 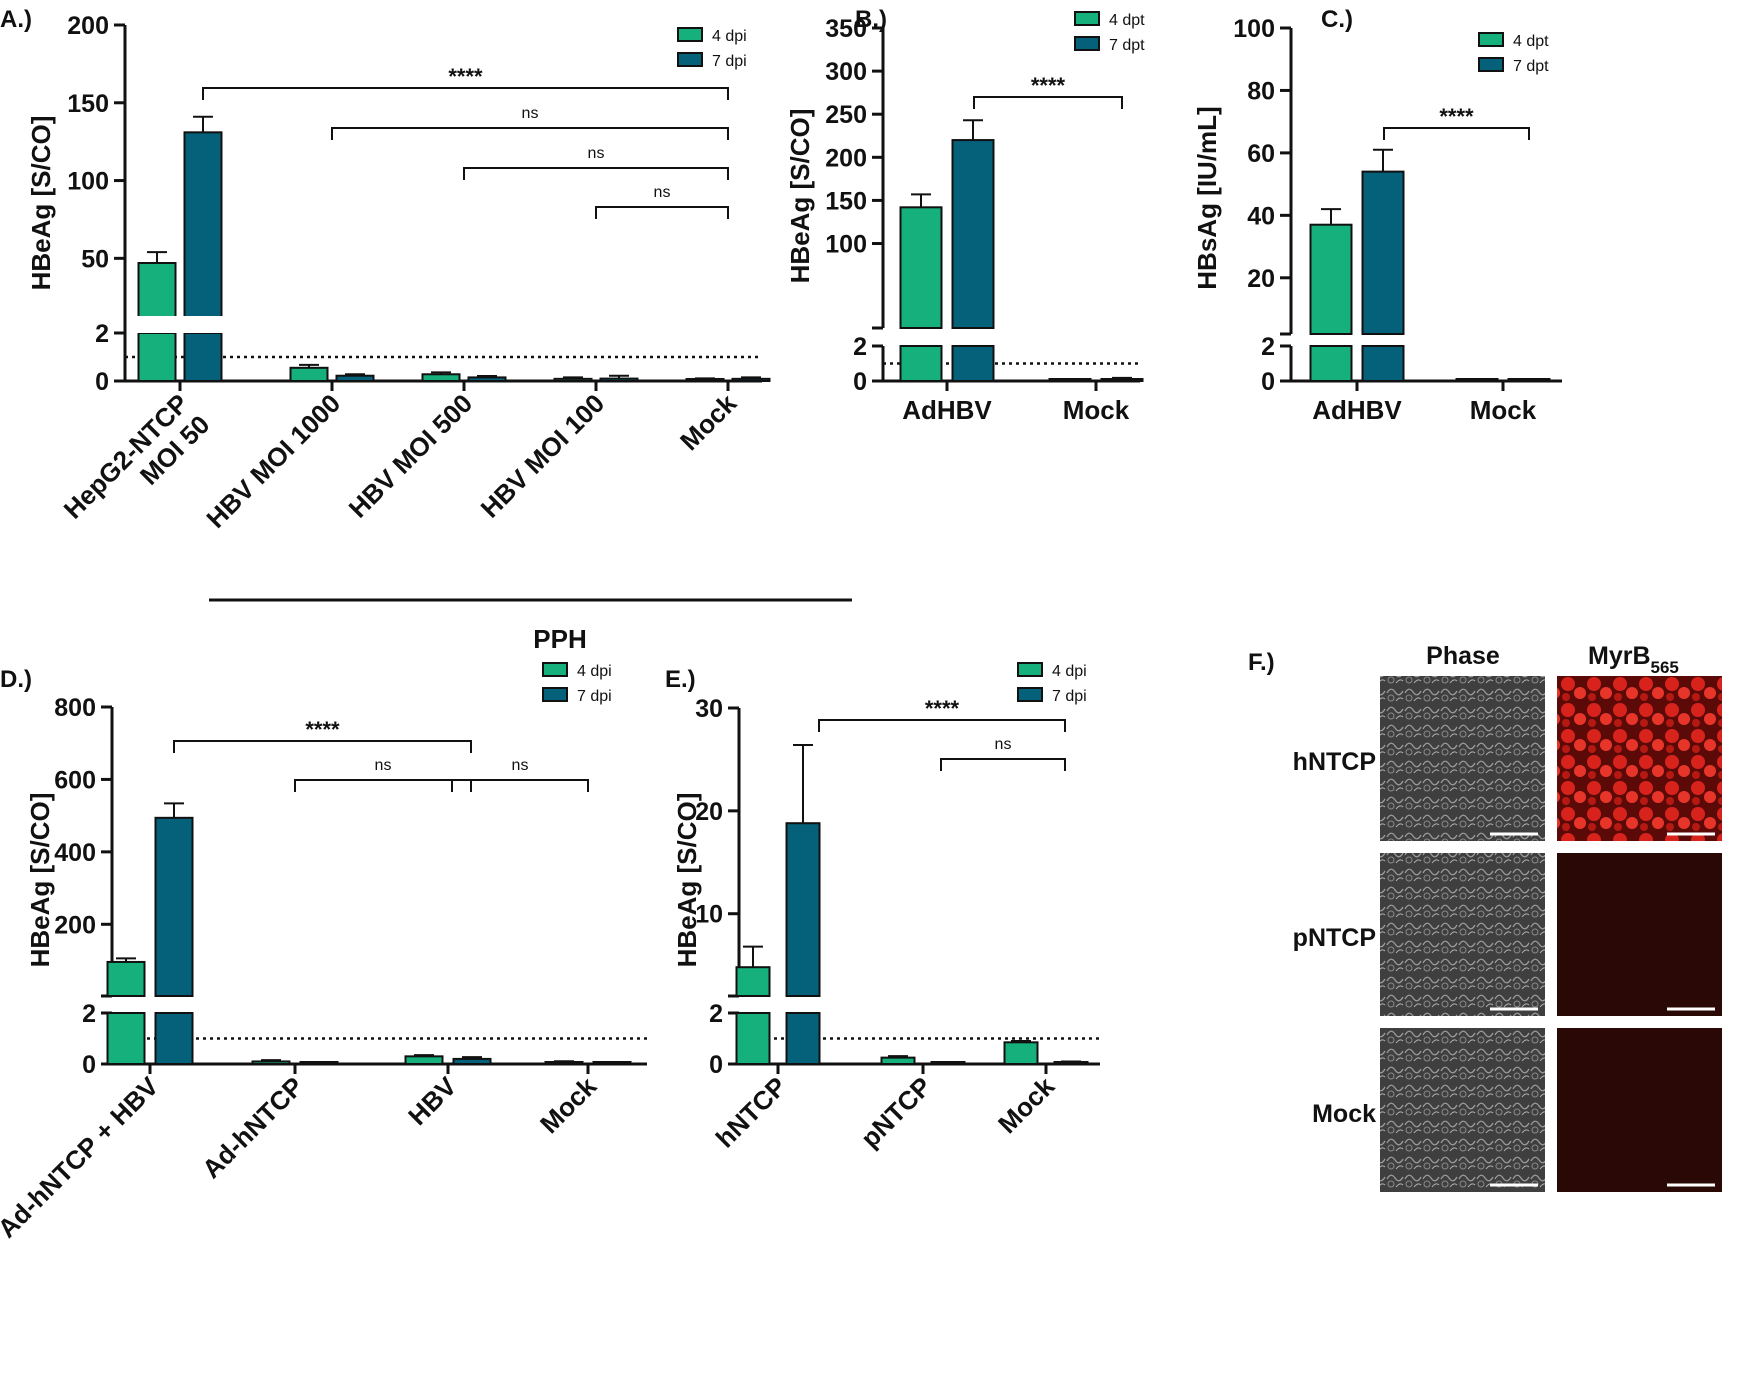 What do you see at coordinates (1463, 656) in the screenshot?
I see `phase-column-title: Phase` at bounding box center [1463, 656].